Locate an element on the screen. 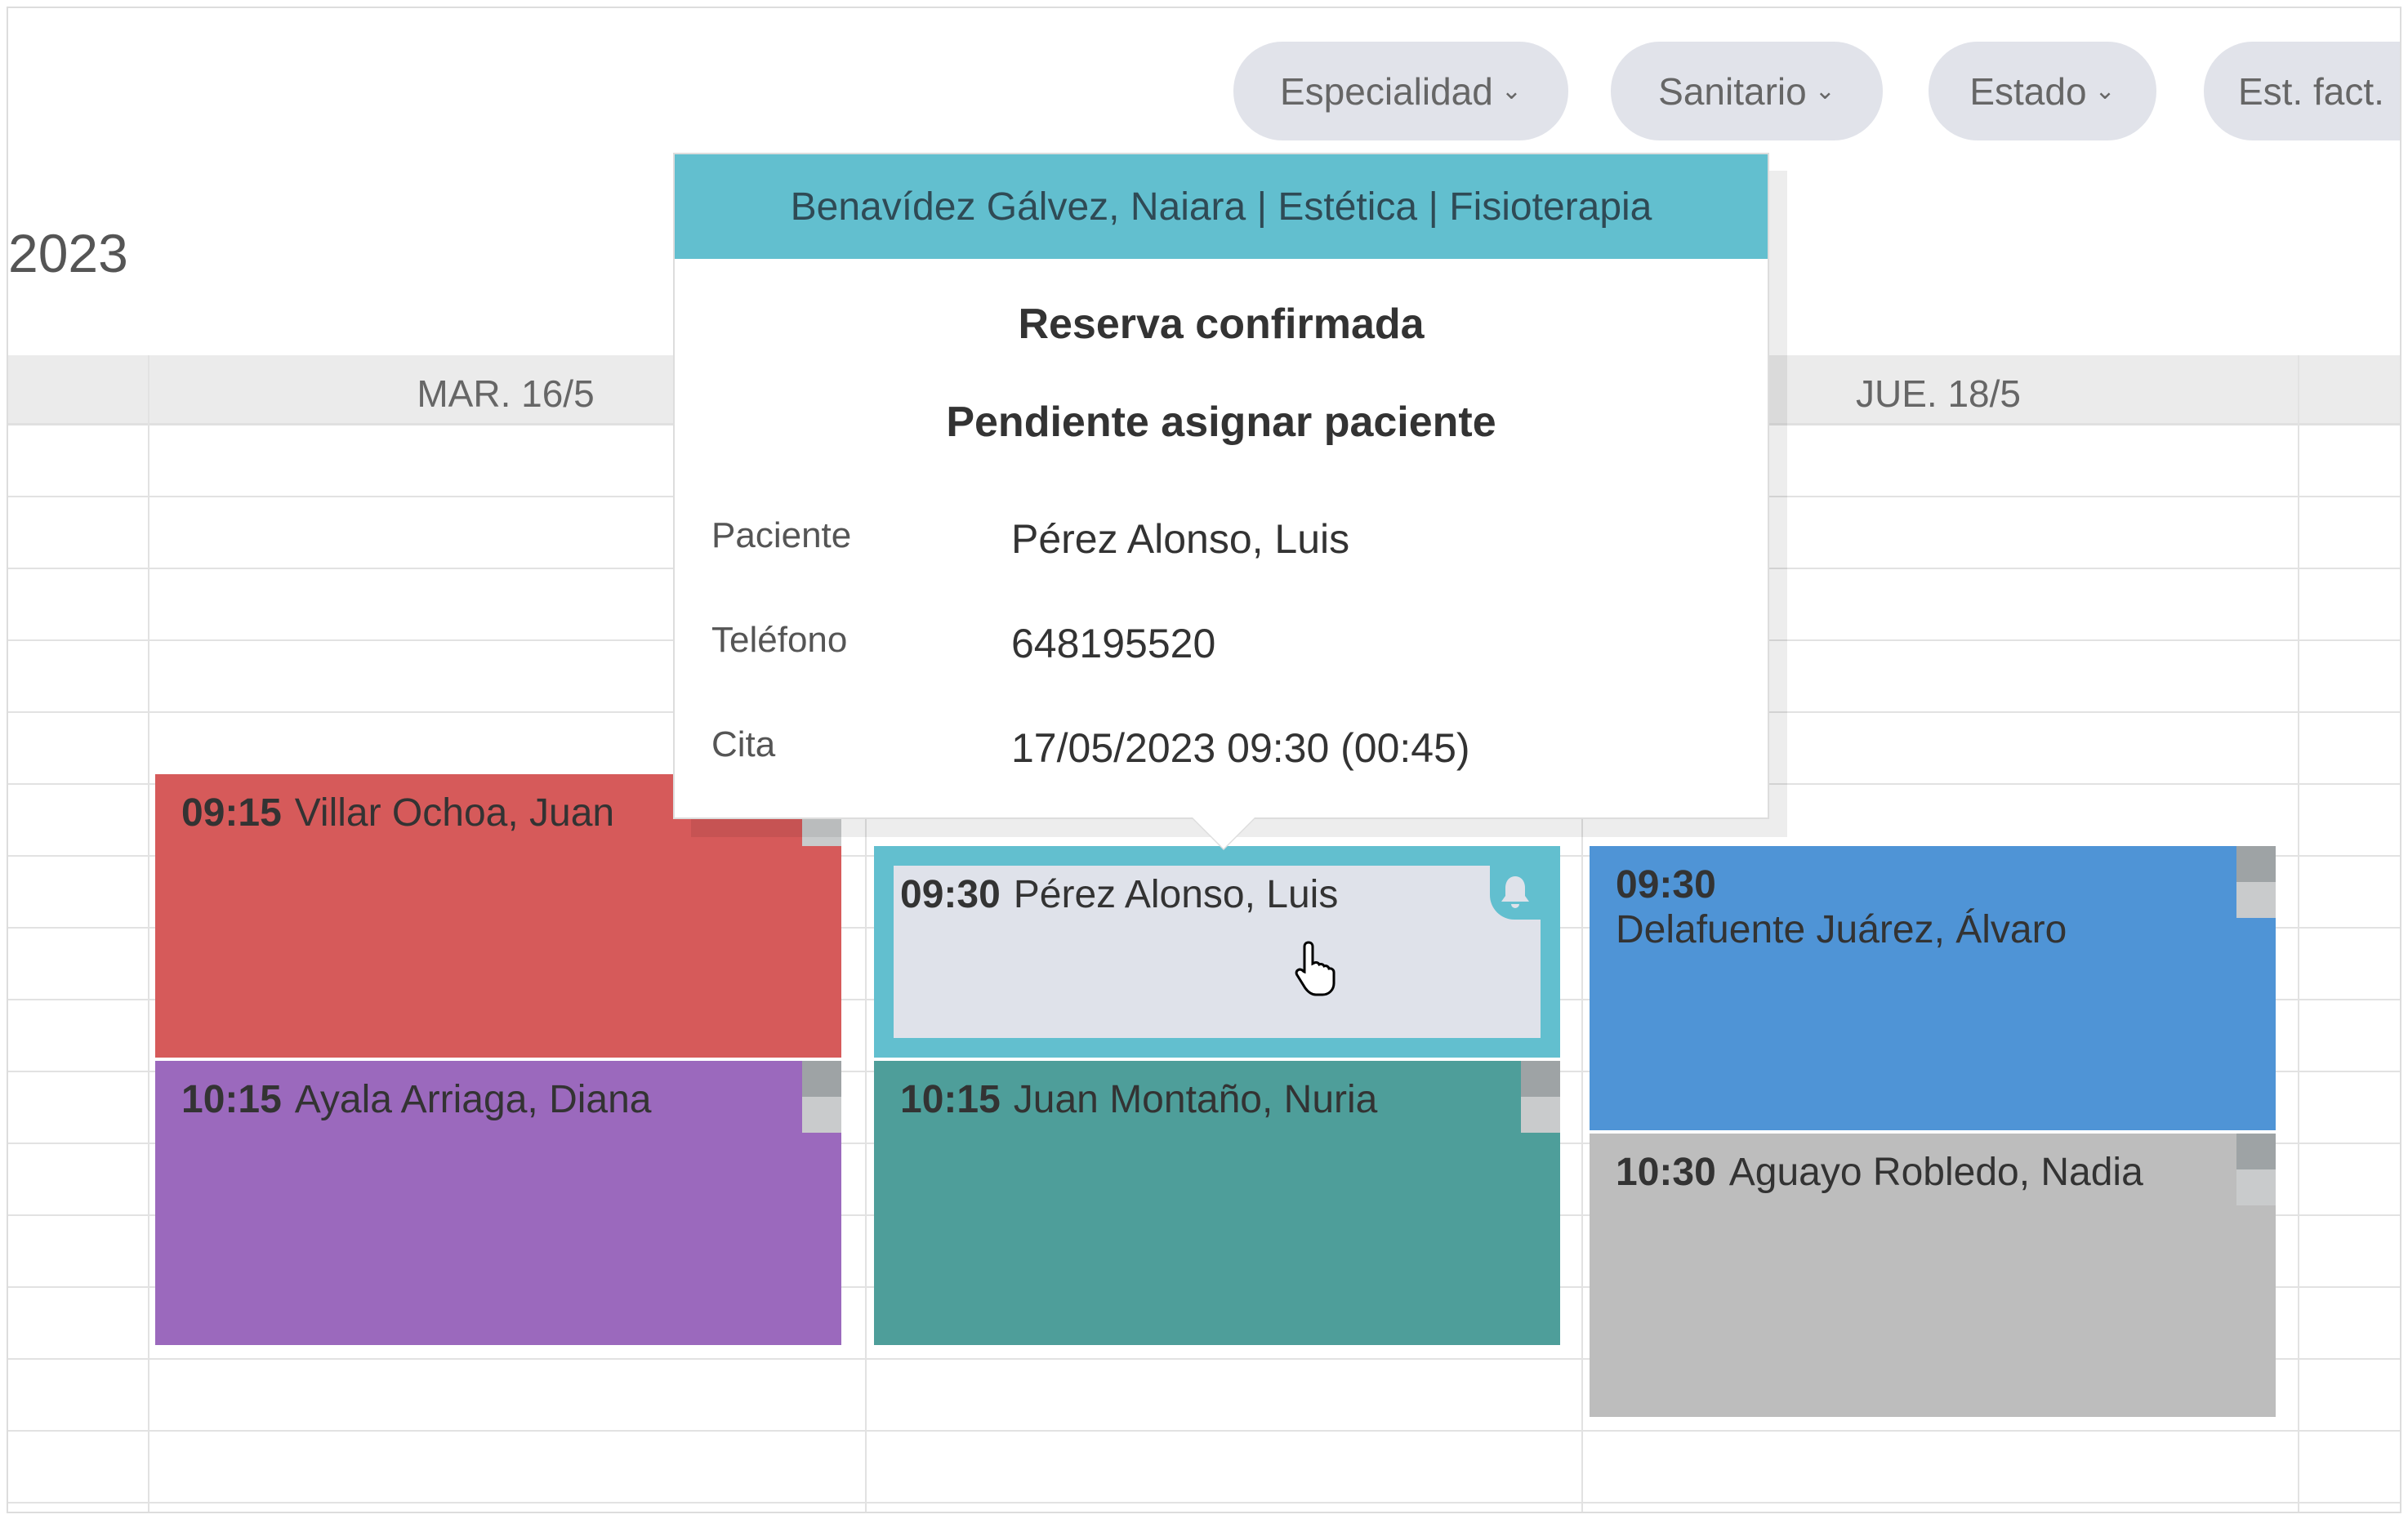  appointment-value: 17/05/2023 09:30 (00:45) is located at coordinates (1240, 748).